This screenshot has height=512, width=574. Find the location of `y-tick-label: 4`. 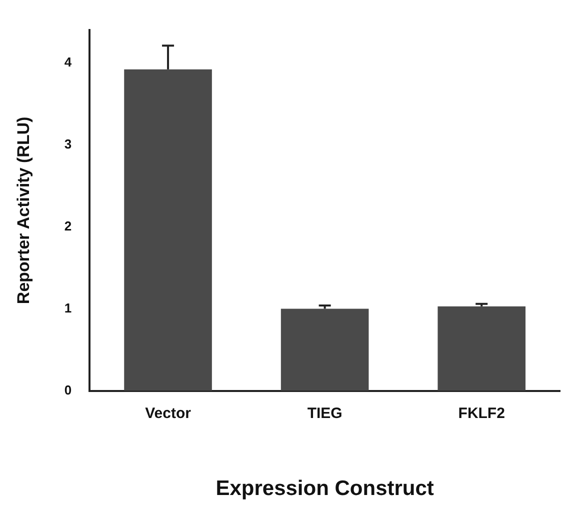

y-tick-label: 4 is located at coordinates (68, 62).